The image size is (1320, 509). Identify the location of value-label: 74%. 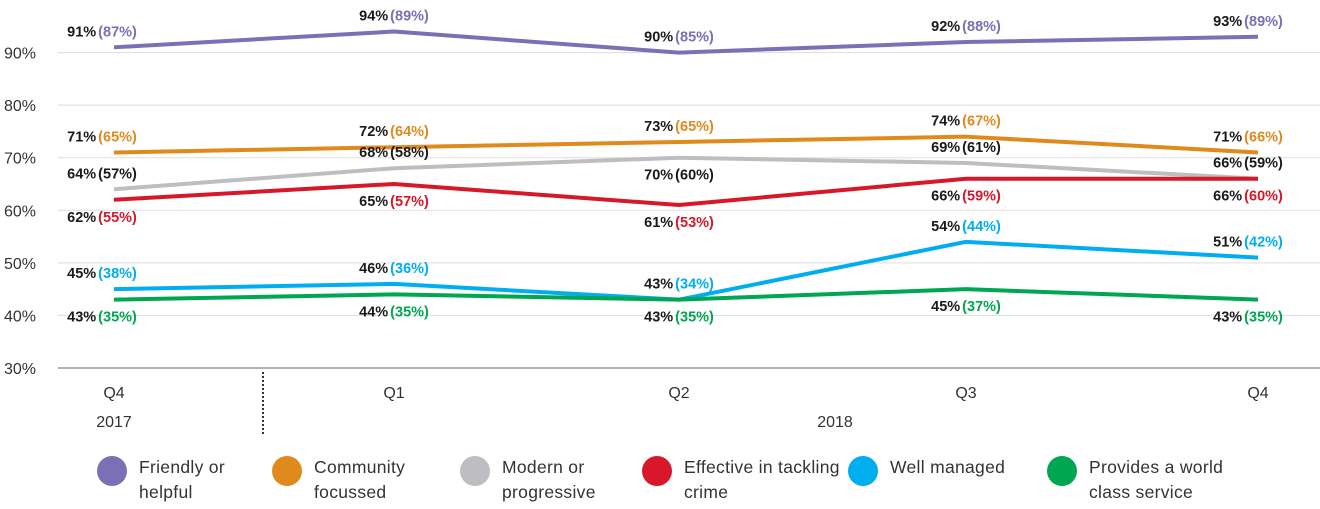
(945, 122).